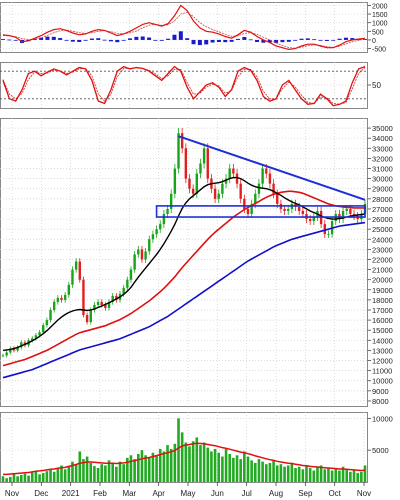  What do you see at coordinates (382, 320) in the screenshot?
I see `price-y-tick-label: 16000` at bounding box center [382, 320].